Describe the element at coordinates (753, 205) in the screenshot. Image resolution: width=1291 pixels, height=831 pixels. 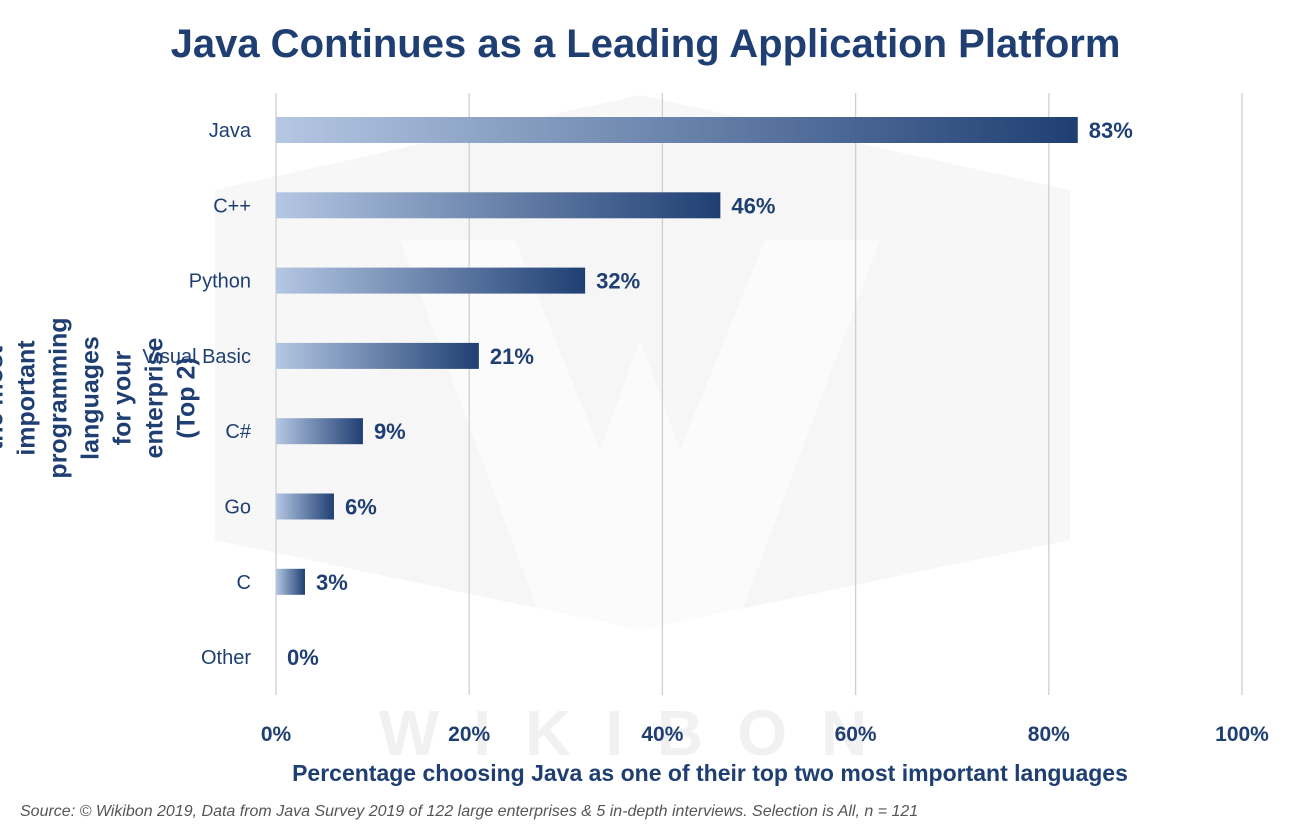
I see `data-label: 46%` at that location.